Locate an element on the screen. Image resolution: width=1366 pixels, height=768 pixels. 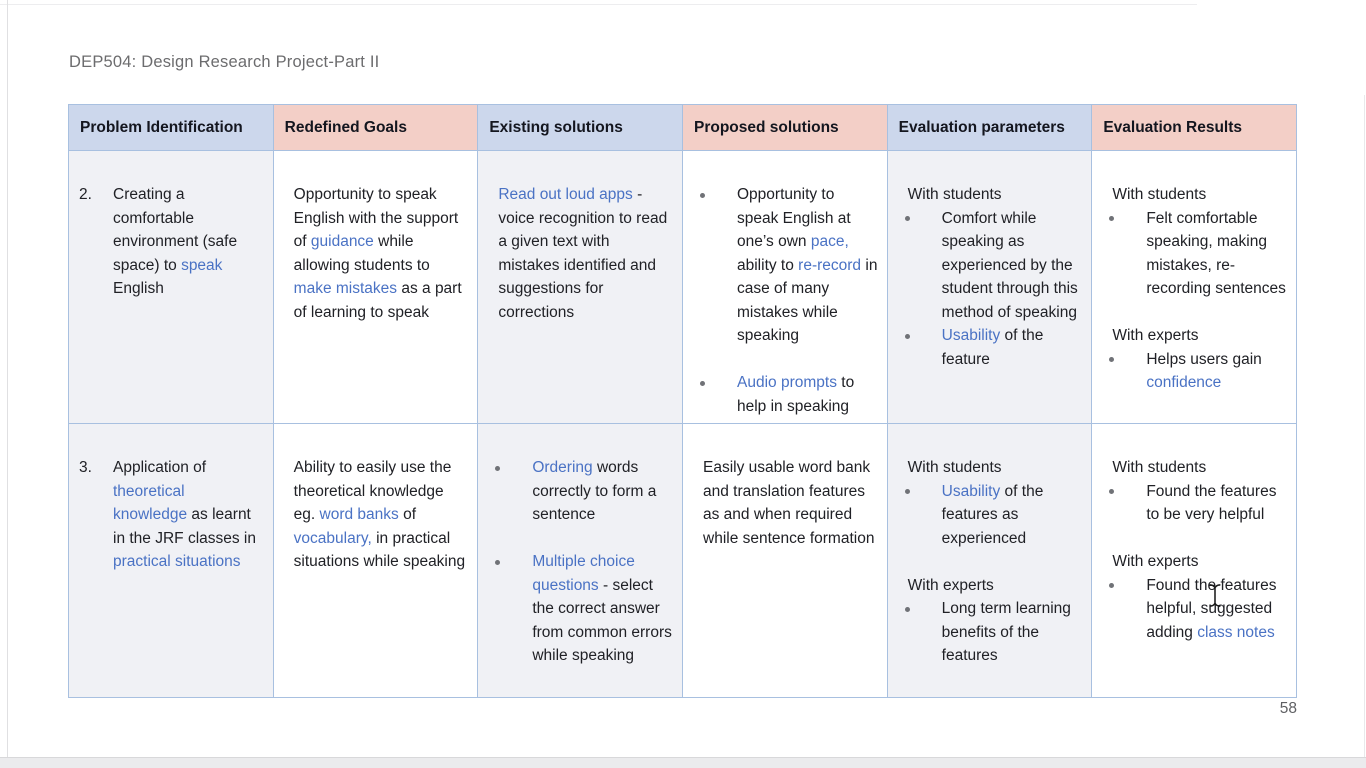
bullet-item: Usability of the features as experienced is located at coordinates (990, 515).